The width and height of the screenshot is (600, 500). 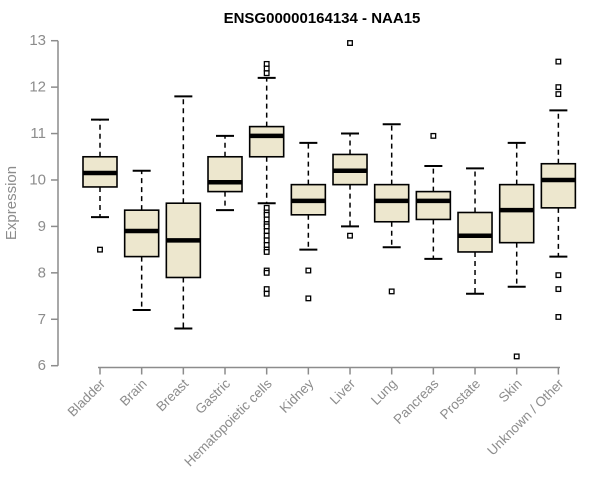 What do you see at coordinates (37, 40) in the screenshot?
I see `y-tick-label: 13` at bounding box center [37, 40].